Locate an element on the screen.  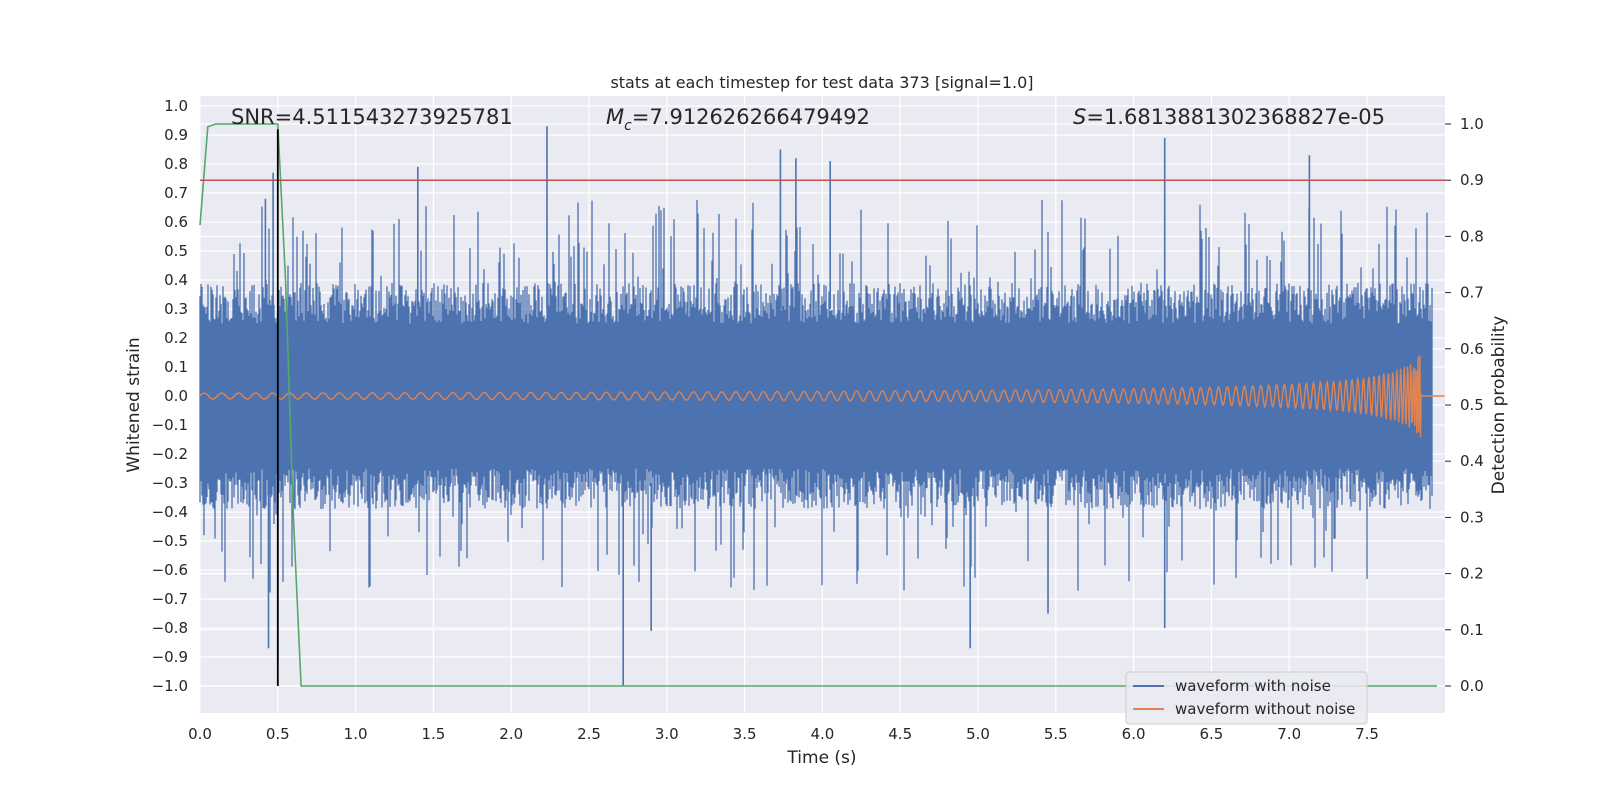
y2-tick-label: 0.6 is located at coordinates (1472, 349).